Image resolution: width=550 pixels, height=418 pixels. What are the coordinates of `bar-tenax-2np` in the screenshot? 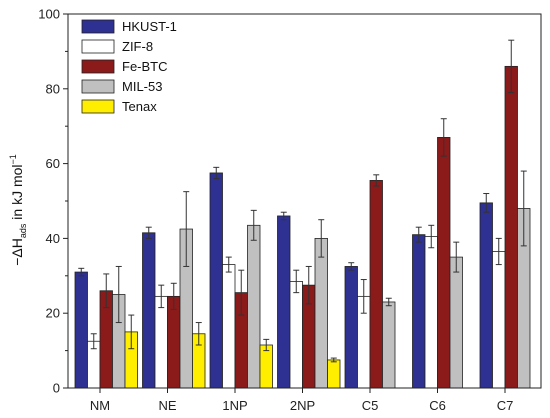 It's located at (334, 374).